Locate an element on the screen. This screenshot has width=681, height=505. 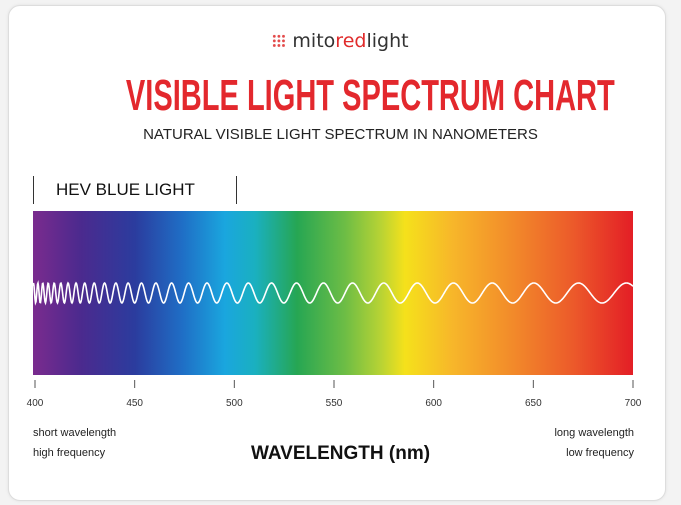
tick-label: 650 is located at coordinates (533, 403).